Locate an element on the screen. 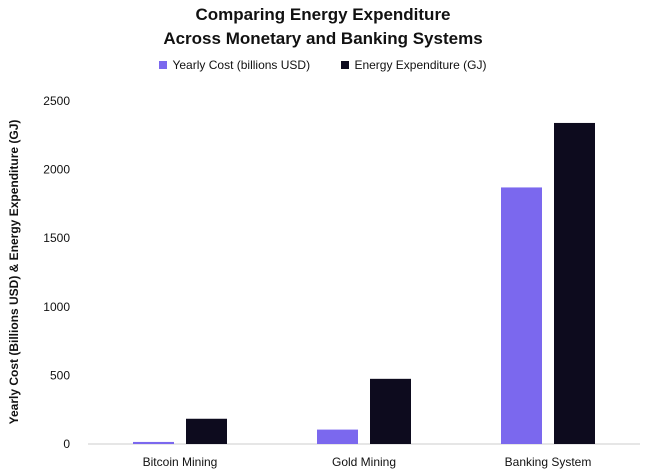 The height and width of the screenshot is (475, 646). legend-item-yearly-cost: Yearly Cost (billions USD) is located at coordinates (234, 65).